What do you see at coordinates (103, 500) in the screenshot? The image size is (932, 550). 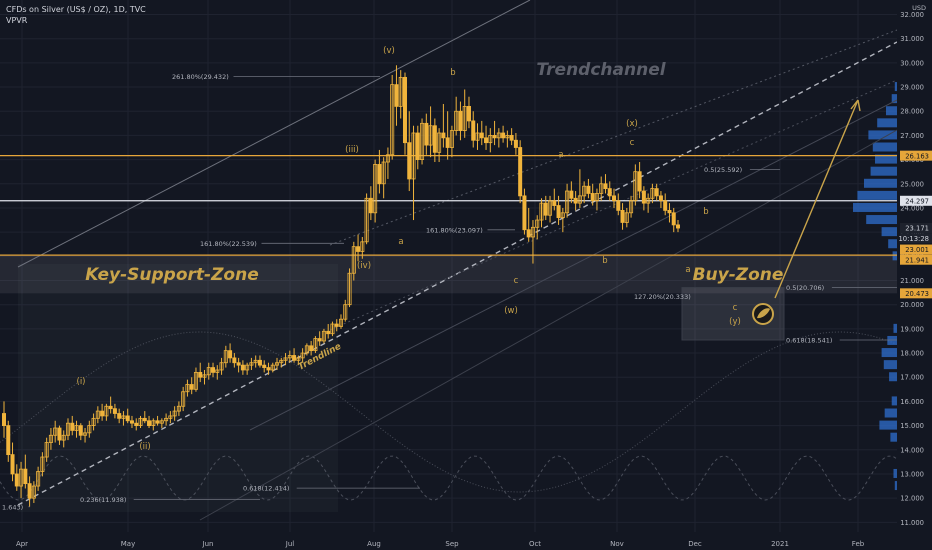 I see `fib-label: 0.236(11.938)` at bounding box center [103, 500].